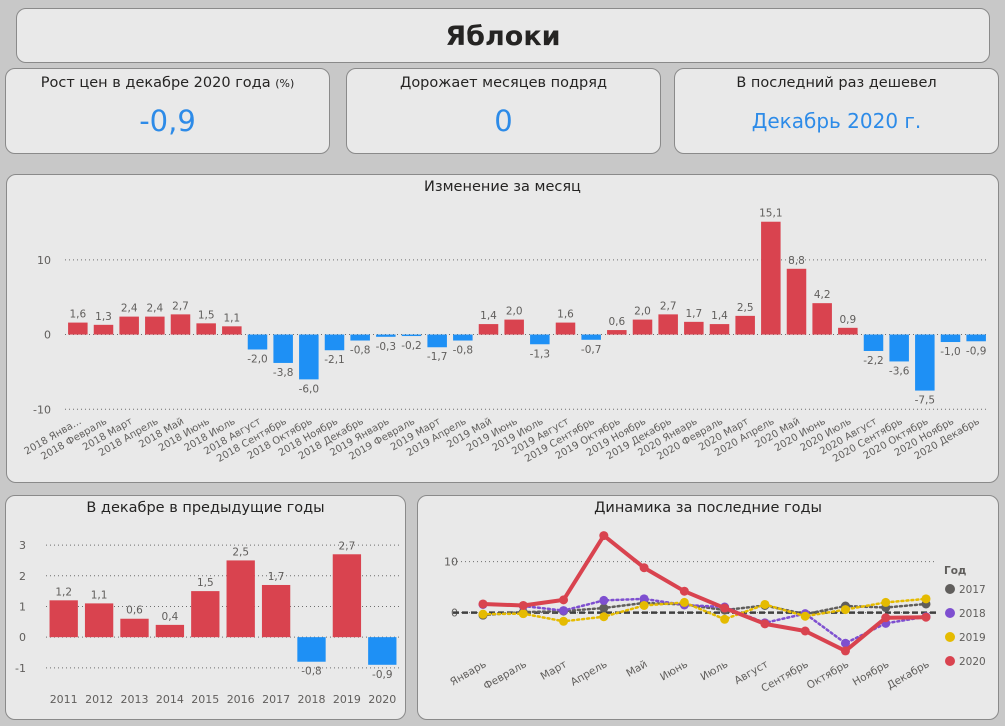 Image resolution: width=1005 pixels, height=726 pixels. What do you see at coordinates (770, 214) in the screenshot?
I see `monthly-data-label: 15,1` at bounding box center [770, 214].